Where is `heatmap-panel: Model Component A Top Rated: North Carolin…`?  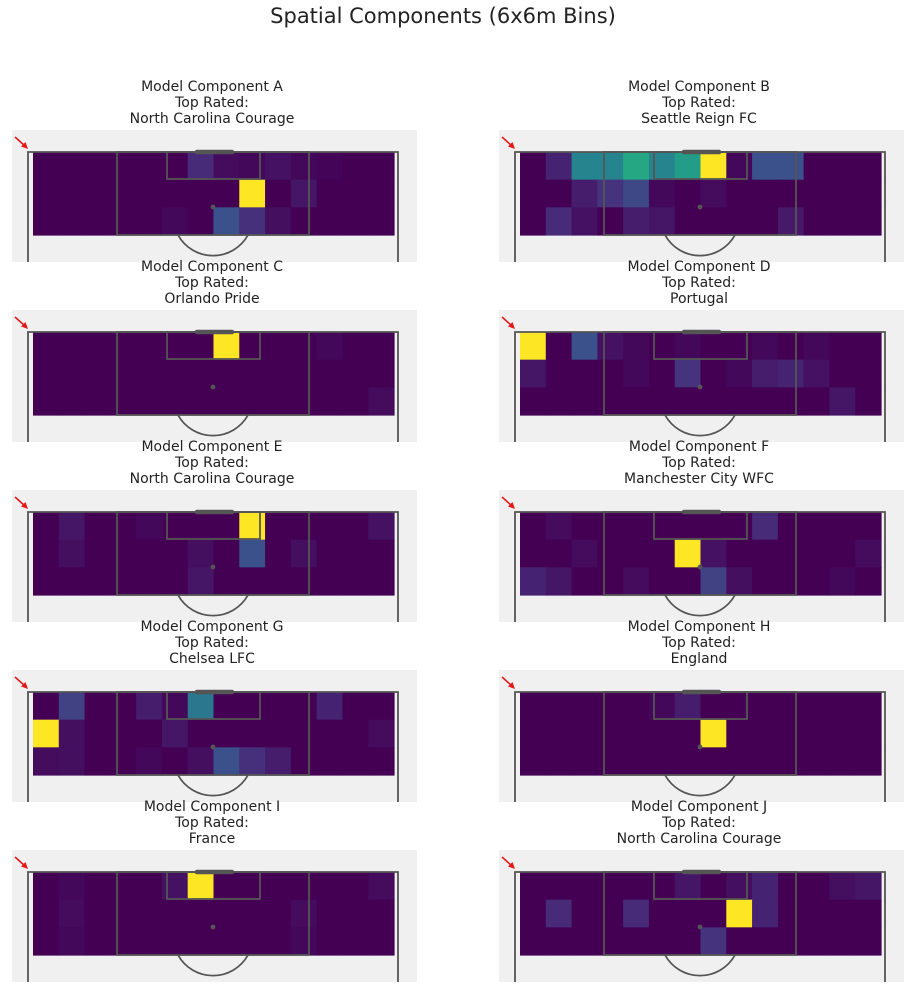 heatmap-panel: Model Component A Top Rated: North Carolin… is located at coordinates (220, 170).